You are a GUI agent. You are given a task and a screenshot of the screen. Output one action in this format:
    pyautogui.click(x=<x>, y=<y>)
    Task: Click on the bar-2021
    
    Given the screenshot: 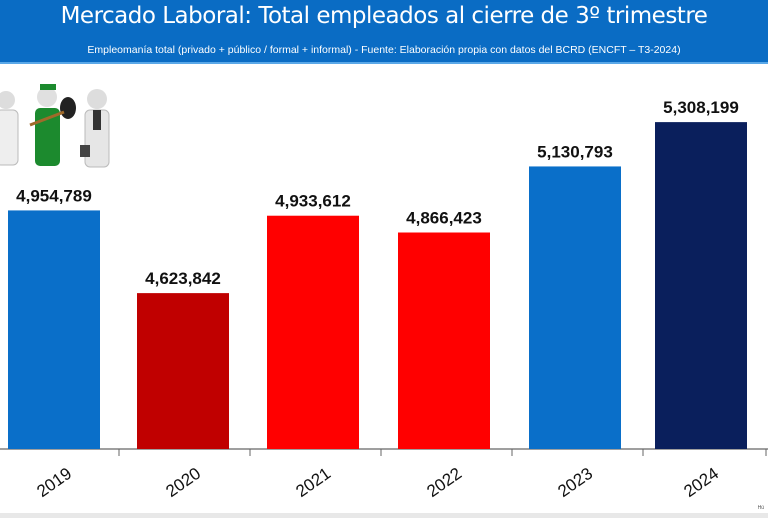 What is the action you would take?
    pyautogui.click(x=313, y=332)
    